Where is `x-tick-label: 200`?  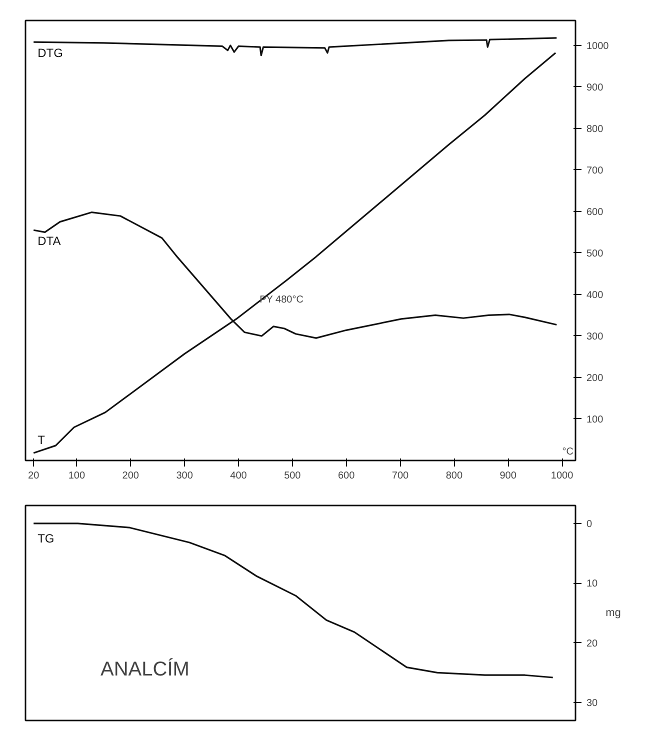
x-tick-label: 200 is located at coordinates (131, 476).